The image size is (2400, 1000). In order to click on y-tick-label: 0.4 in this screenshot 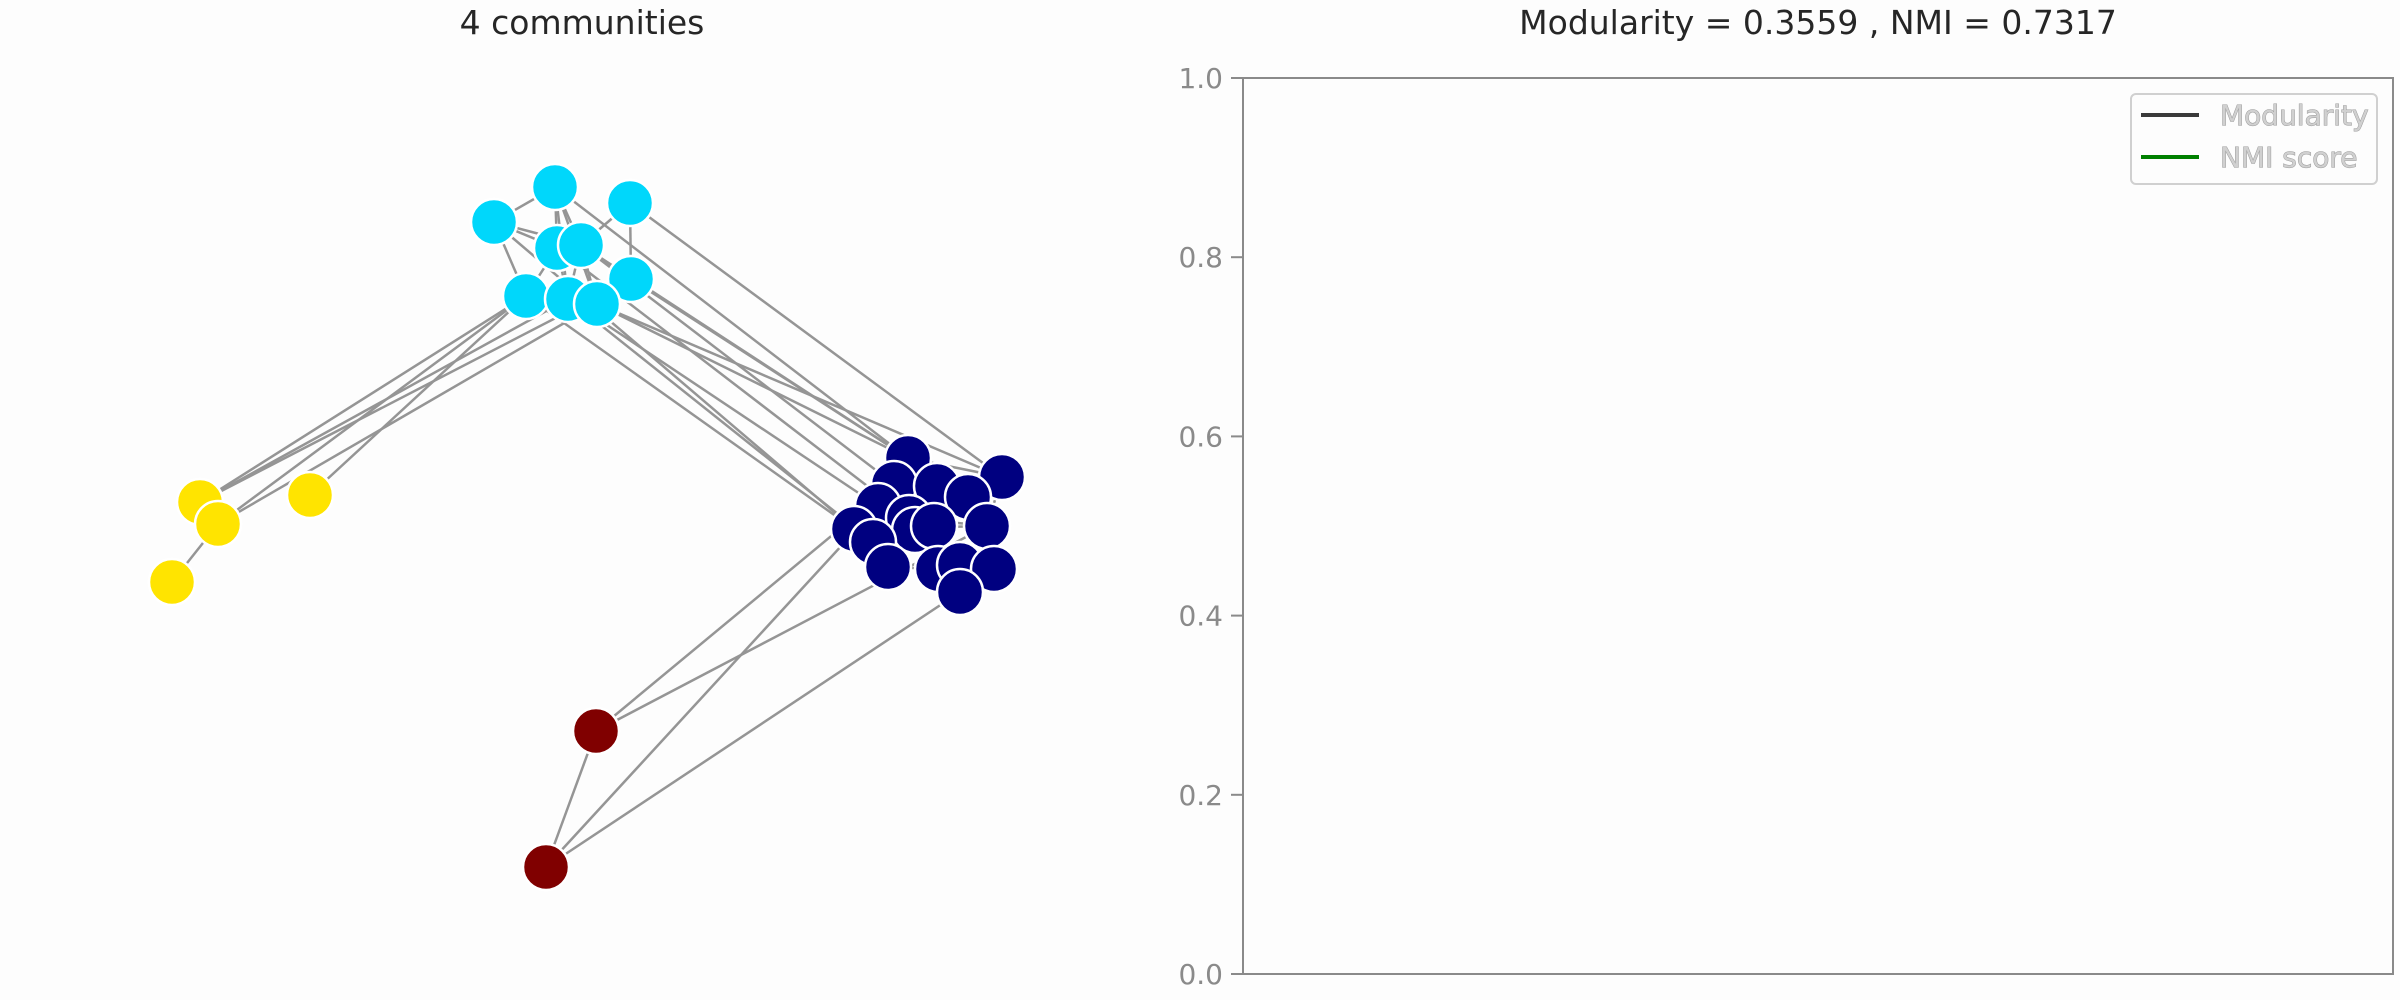, I will do `click(1200, 616)`.